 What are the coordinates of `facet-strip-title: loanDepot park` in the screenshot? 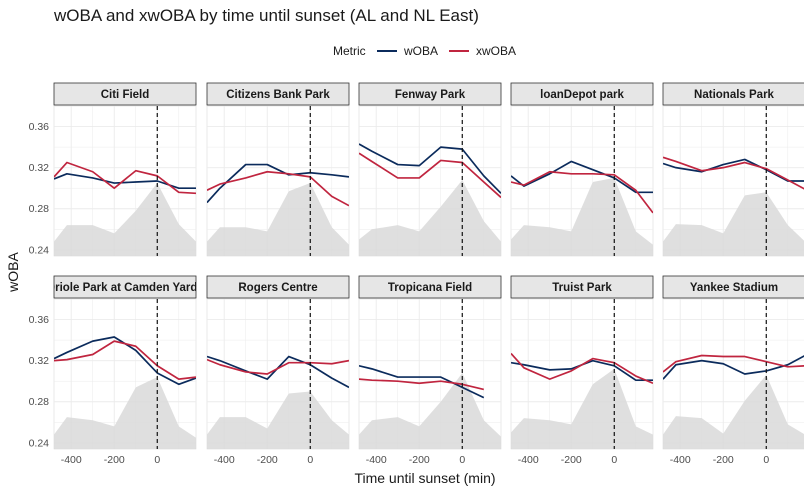 It's located at (582, 95).